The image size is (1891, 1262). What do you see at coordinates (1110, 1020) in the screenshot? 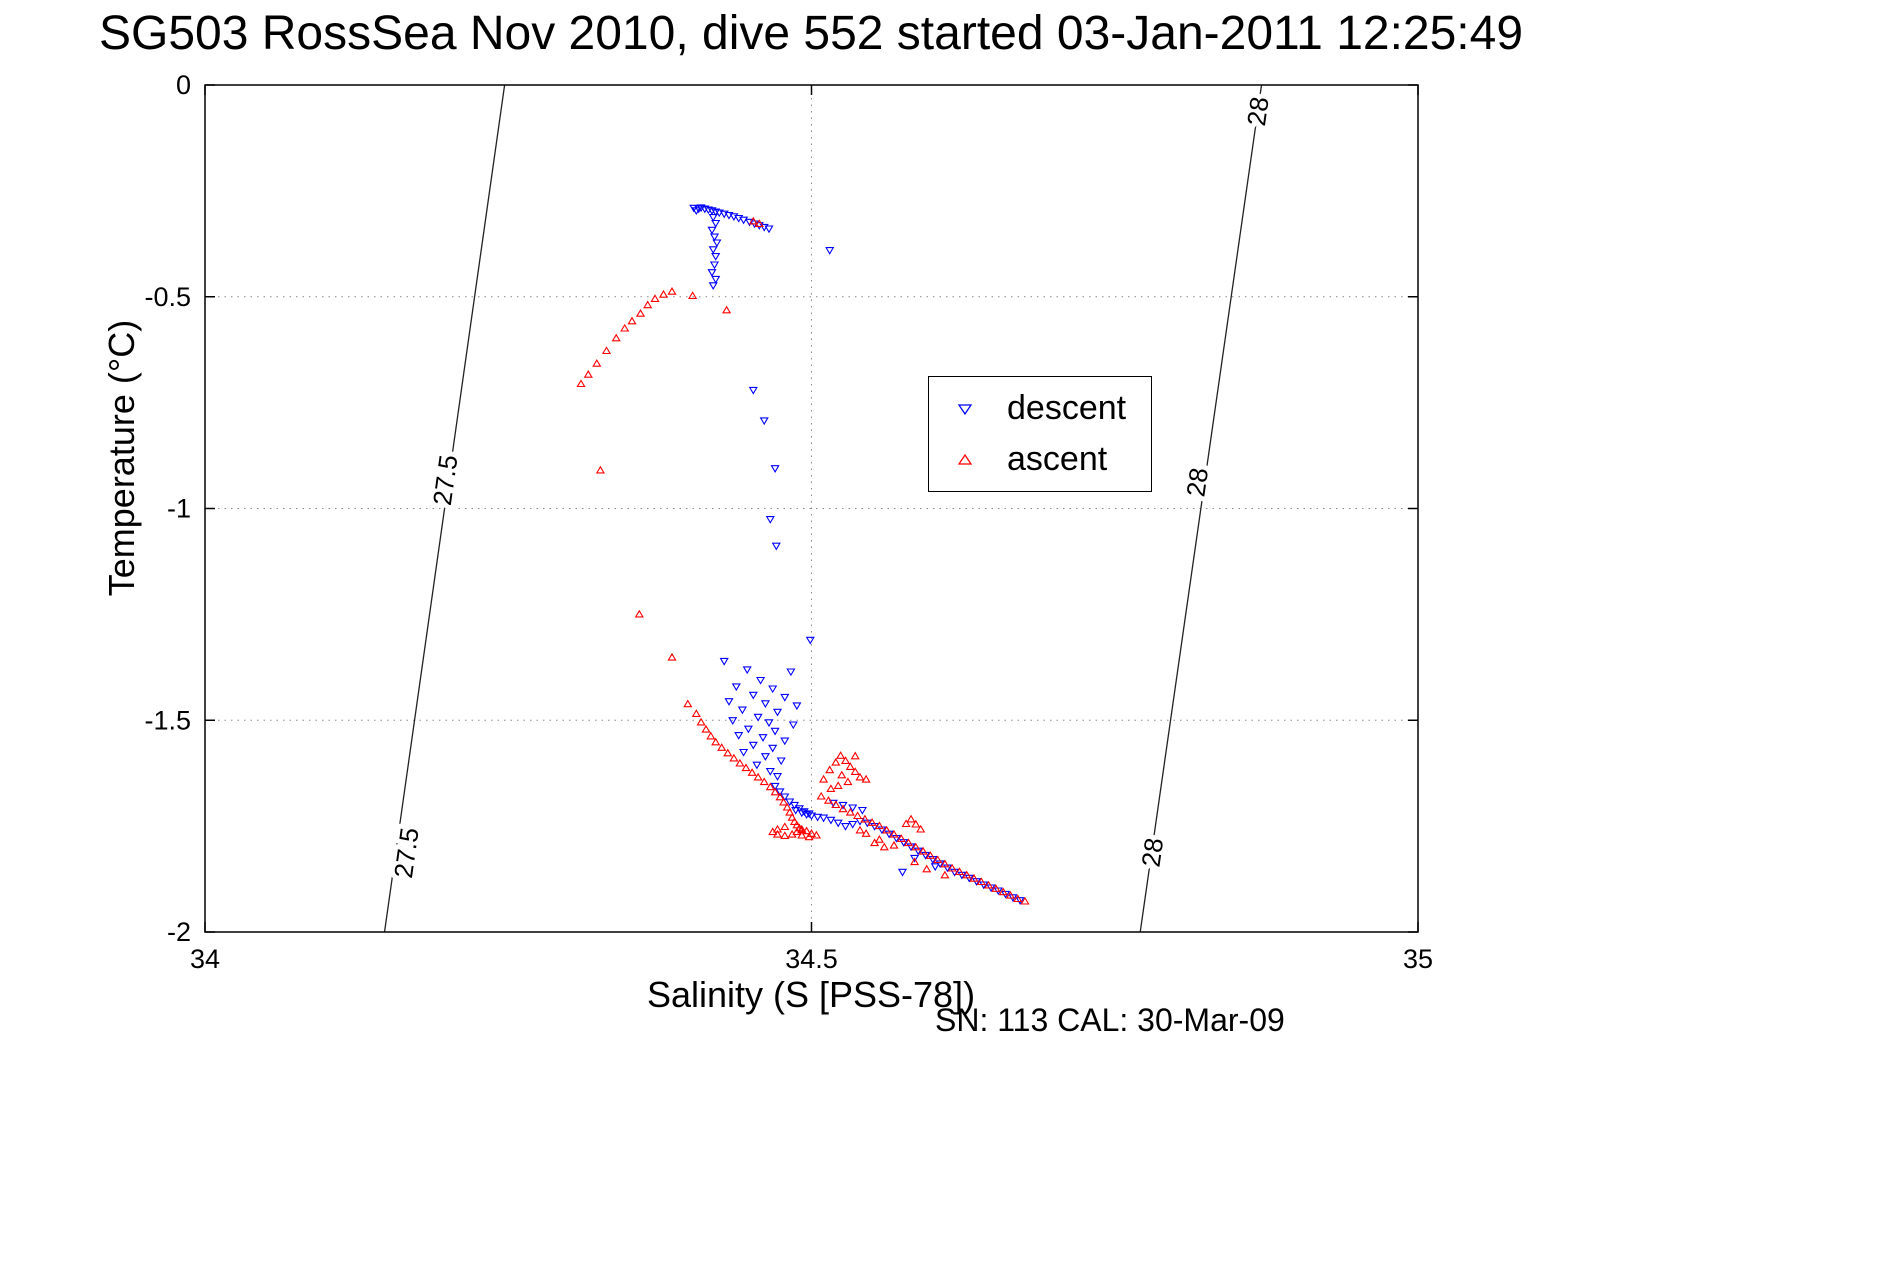
I see `sensor-annotation: SN: 113 CAL: 30-Mar-09` at bounding box center [1110, 1020].